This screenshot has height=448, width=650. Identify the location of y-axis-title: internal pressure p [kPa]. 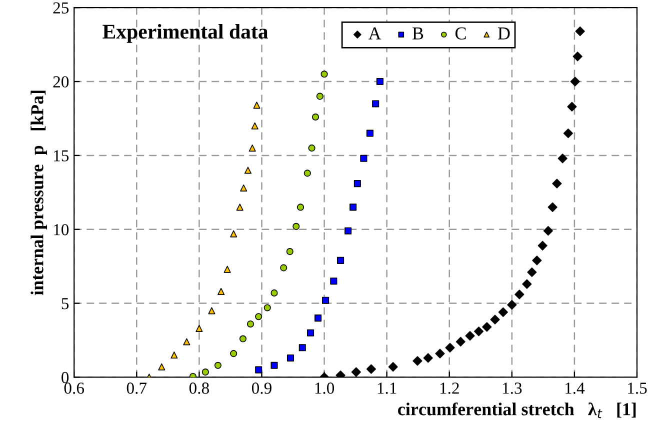
(39, 193).